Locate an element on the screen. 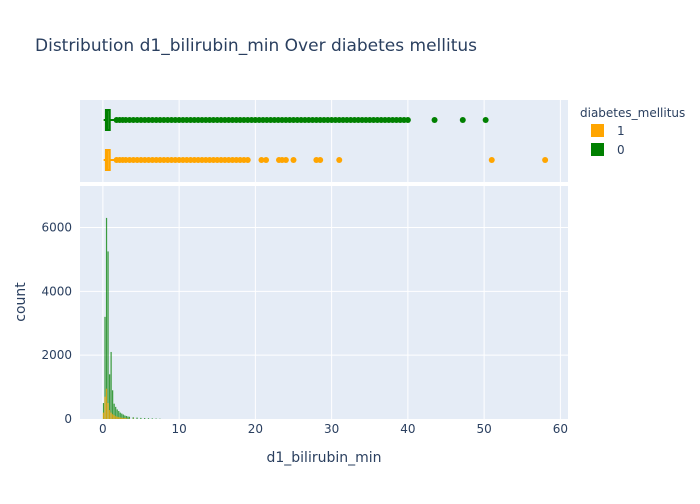 The width and height of the screenshot is (700, 504). x-tick-label: 0 is located at coordinates (103, 429).